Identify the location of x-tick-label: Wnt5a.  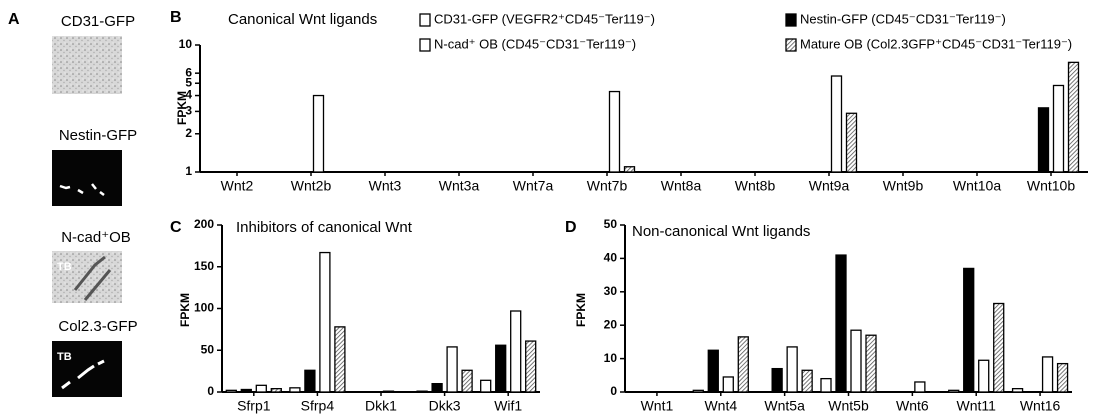
(784, 406).